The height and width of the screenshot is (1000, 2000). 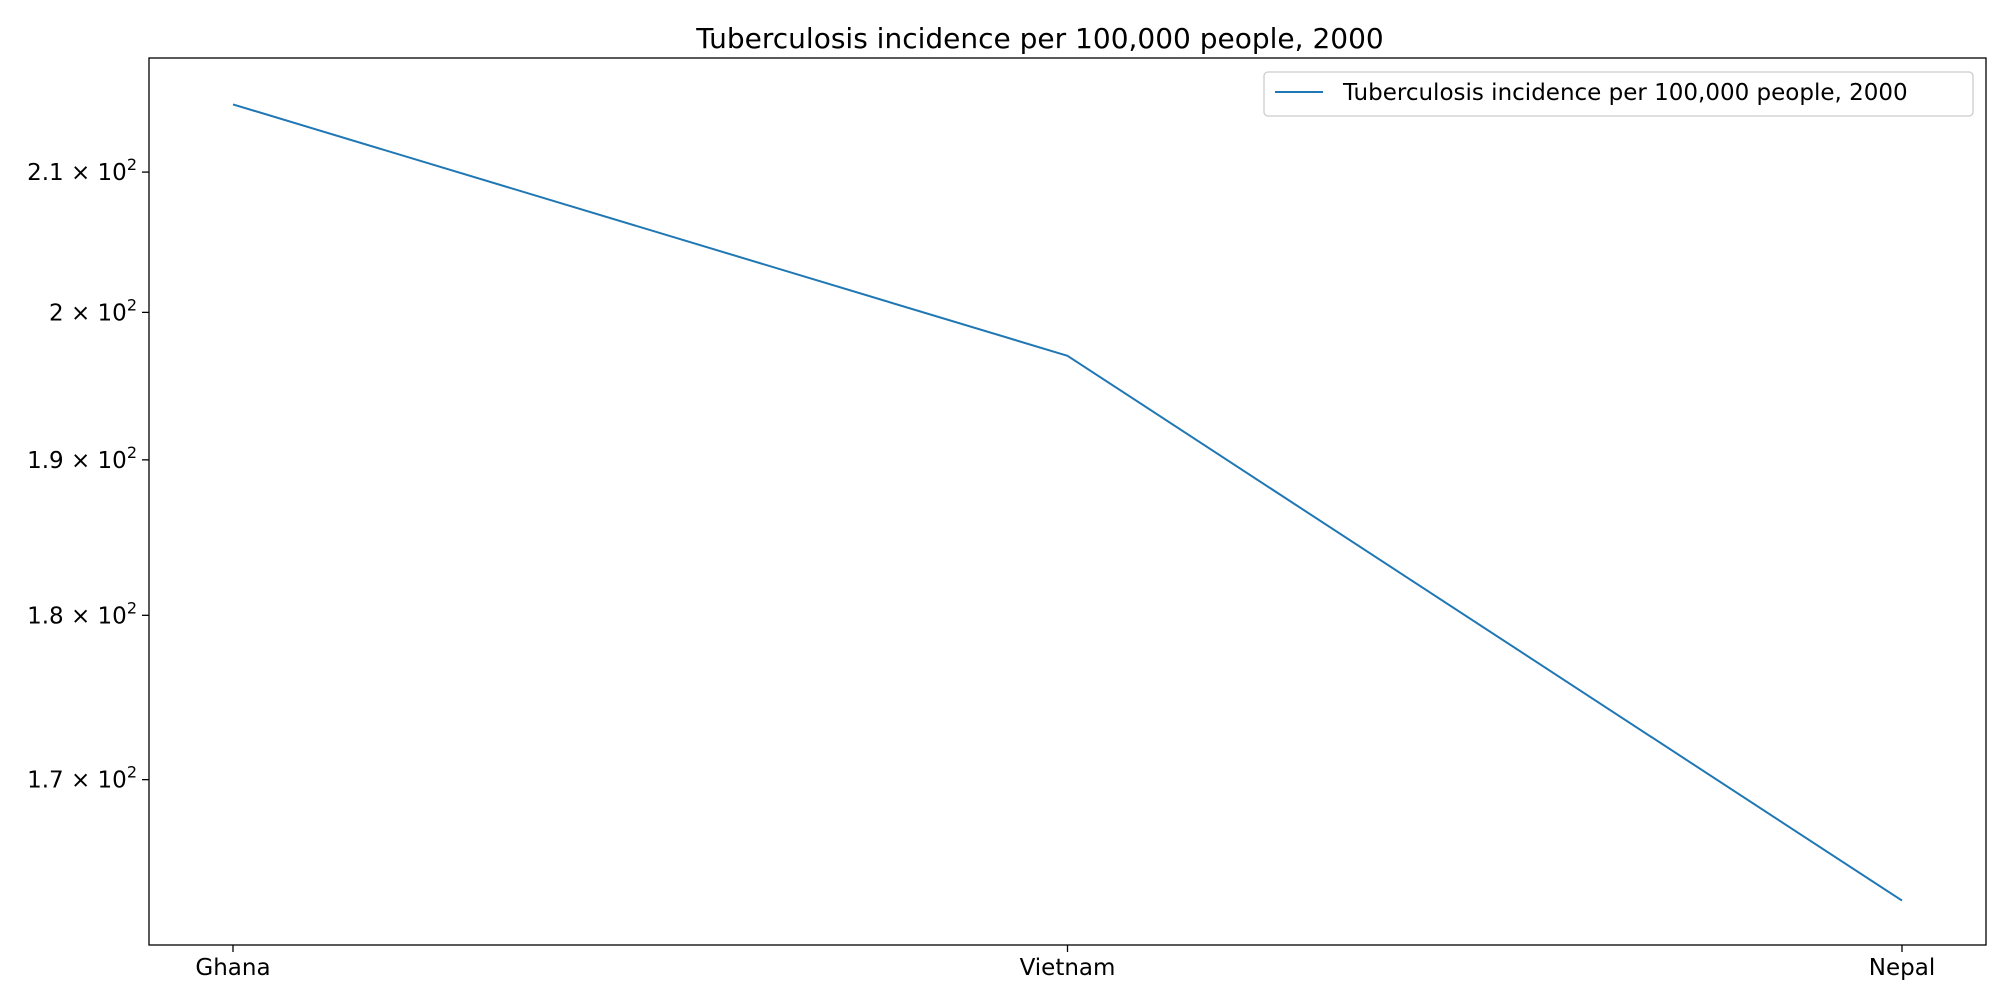 I want to click on x-tick-label: Ghana, so click(x=232, y=968).